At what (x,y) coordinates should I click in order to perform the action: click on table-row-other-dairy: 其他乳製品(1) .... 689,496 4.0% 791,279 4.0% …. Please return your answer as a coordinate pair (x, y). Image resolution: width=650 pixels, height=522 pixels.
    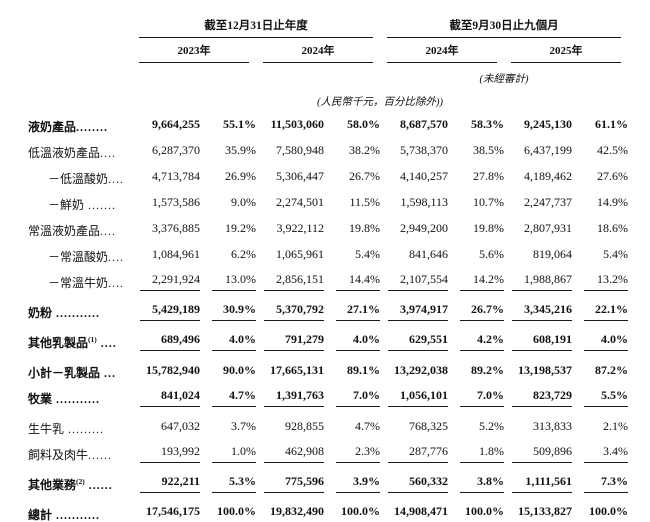
    Looking at the image, I should click on (328, 340).